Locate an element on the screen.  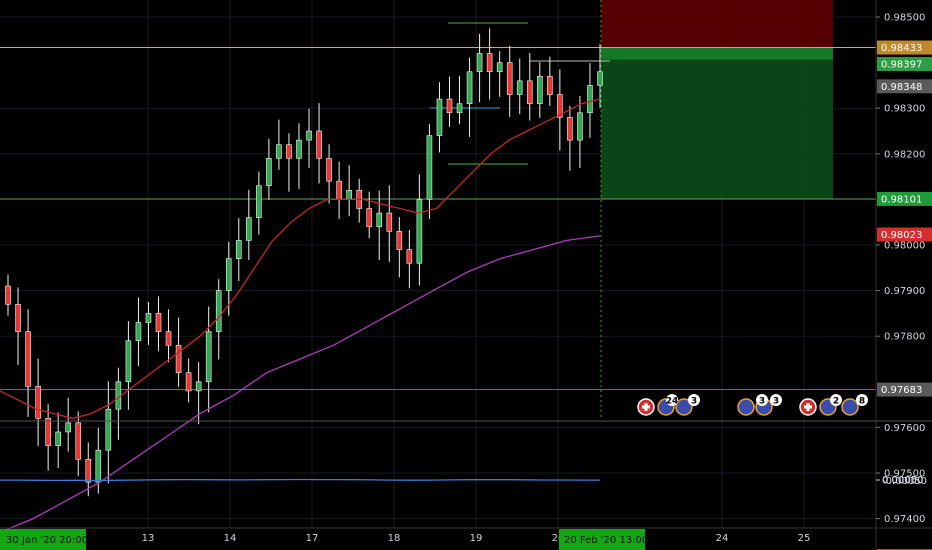
time-tick-label: 24 is located at coordinates (722, 538).